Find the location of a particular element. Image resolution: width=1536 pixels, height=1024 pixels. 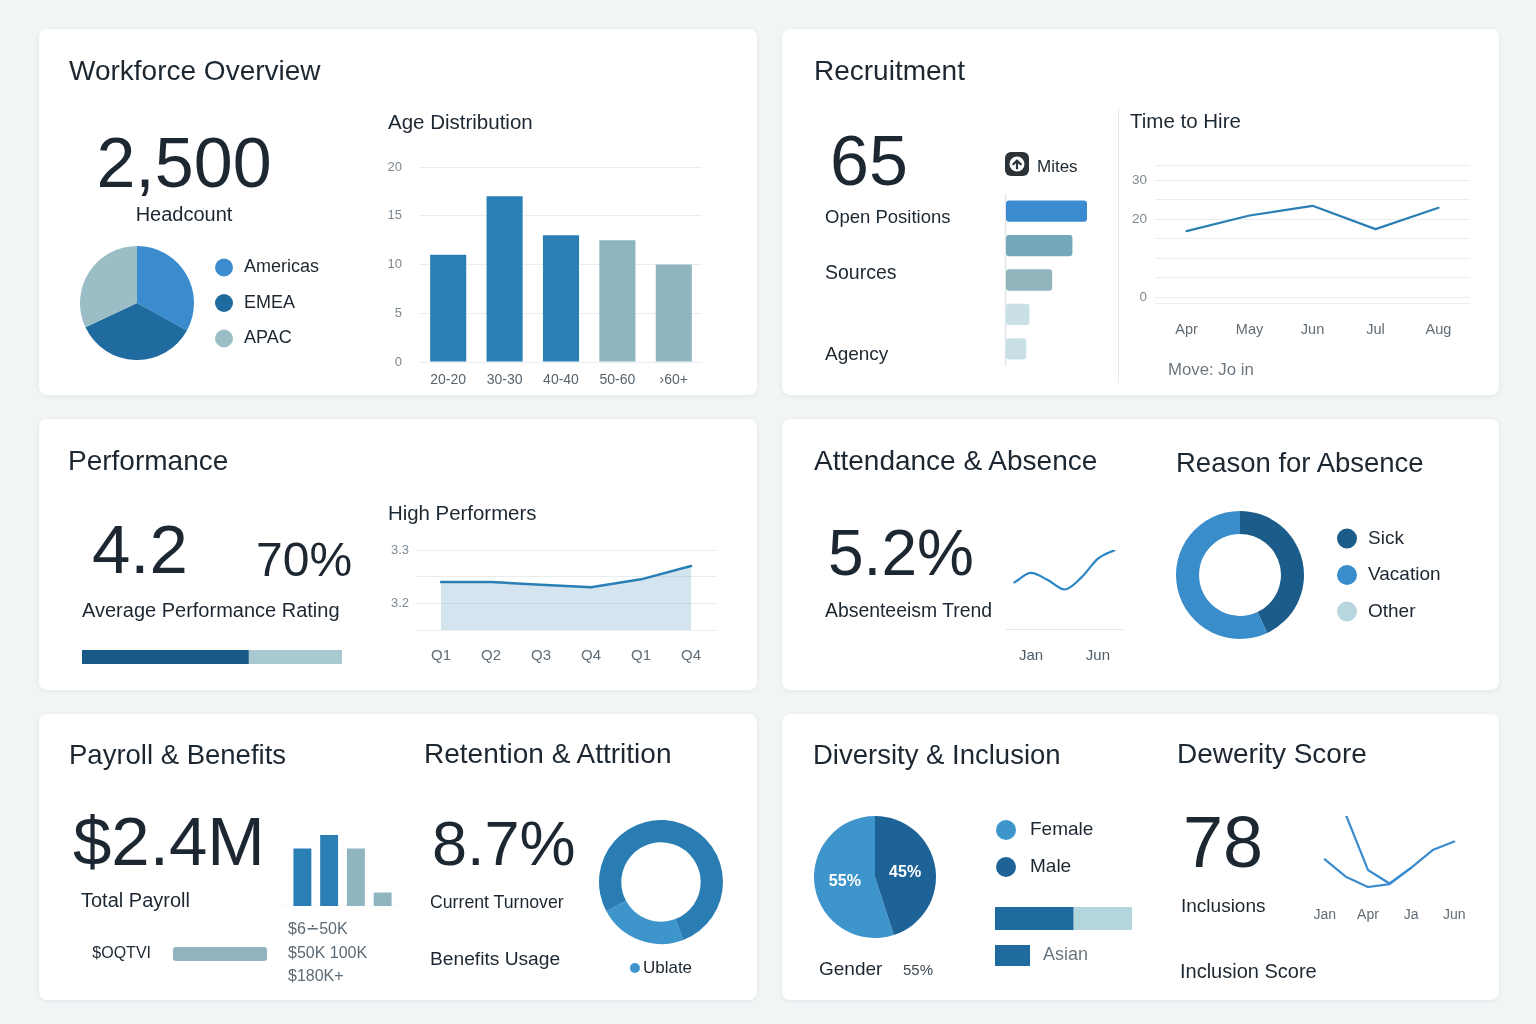

data-label: 45% is located at coordinates (905, 871).